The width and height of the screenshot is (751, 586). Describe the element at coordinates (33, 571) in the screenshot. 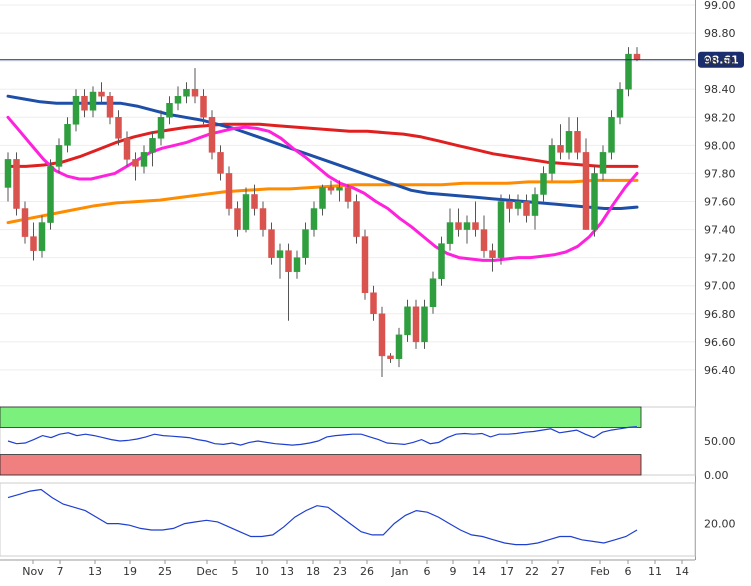

I see `x-tick-label: Nov` at that location.